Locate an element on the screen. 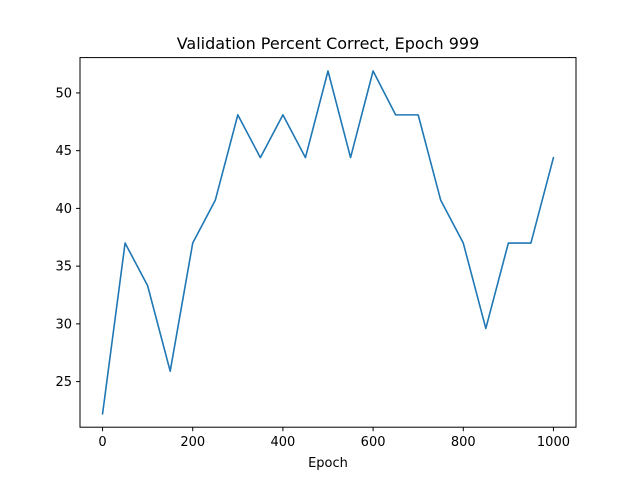  y-tick-label: 30 is located at coordinates (63, 324).